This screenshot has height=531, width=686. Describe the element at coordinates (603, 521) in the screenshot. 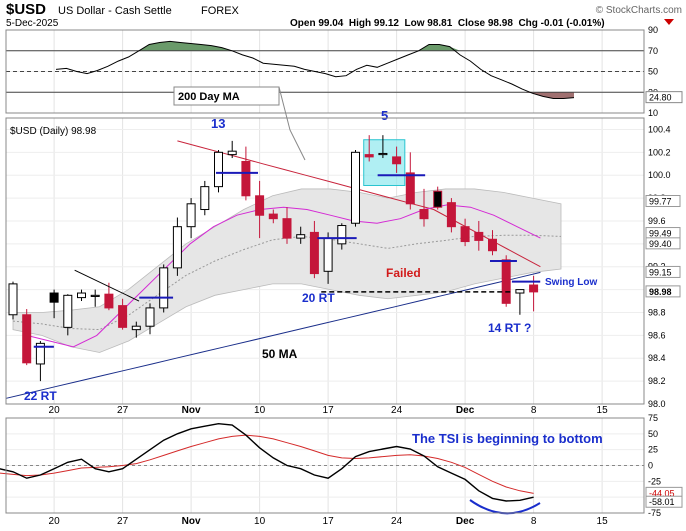

I see `tsi-x-label: 15` at that location.